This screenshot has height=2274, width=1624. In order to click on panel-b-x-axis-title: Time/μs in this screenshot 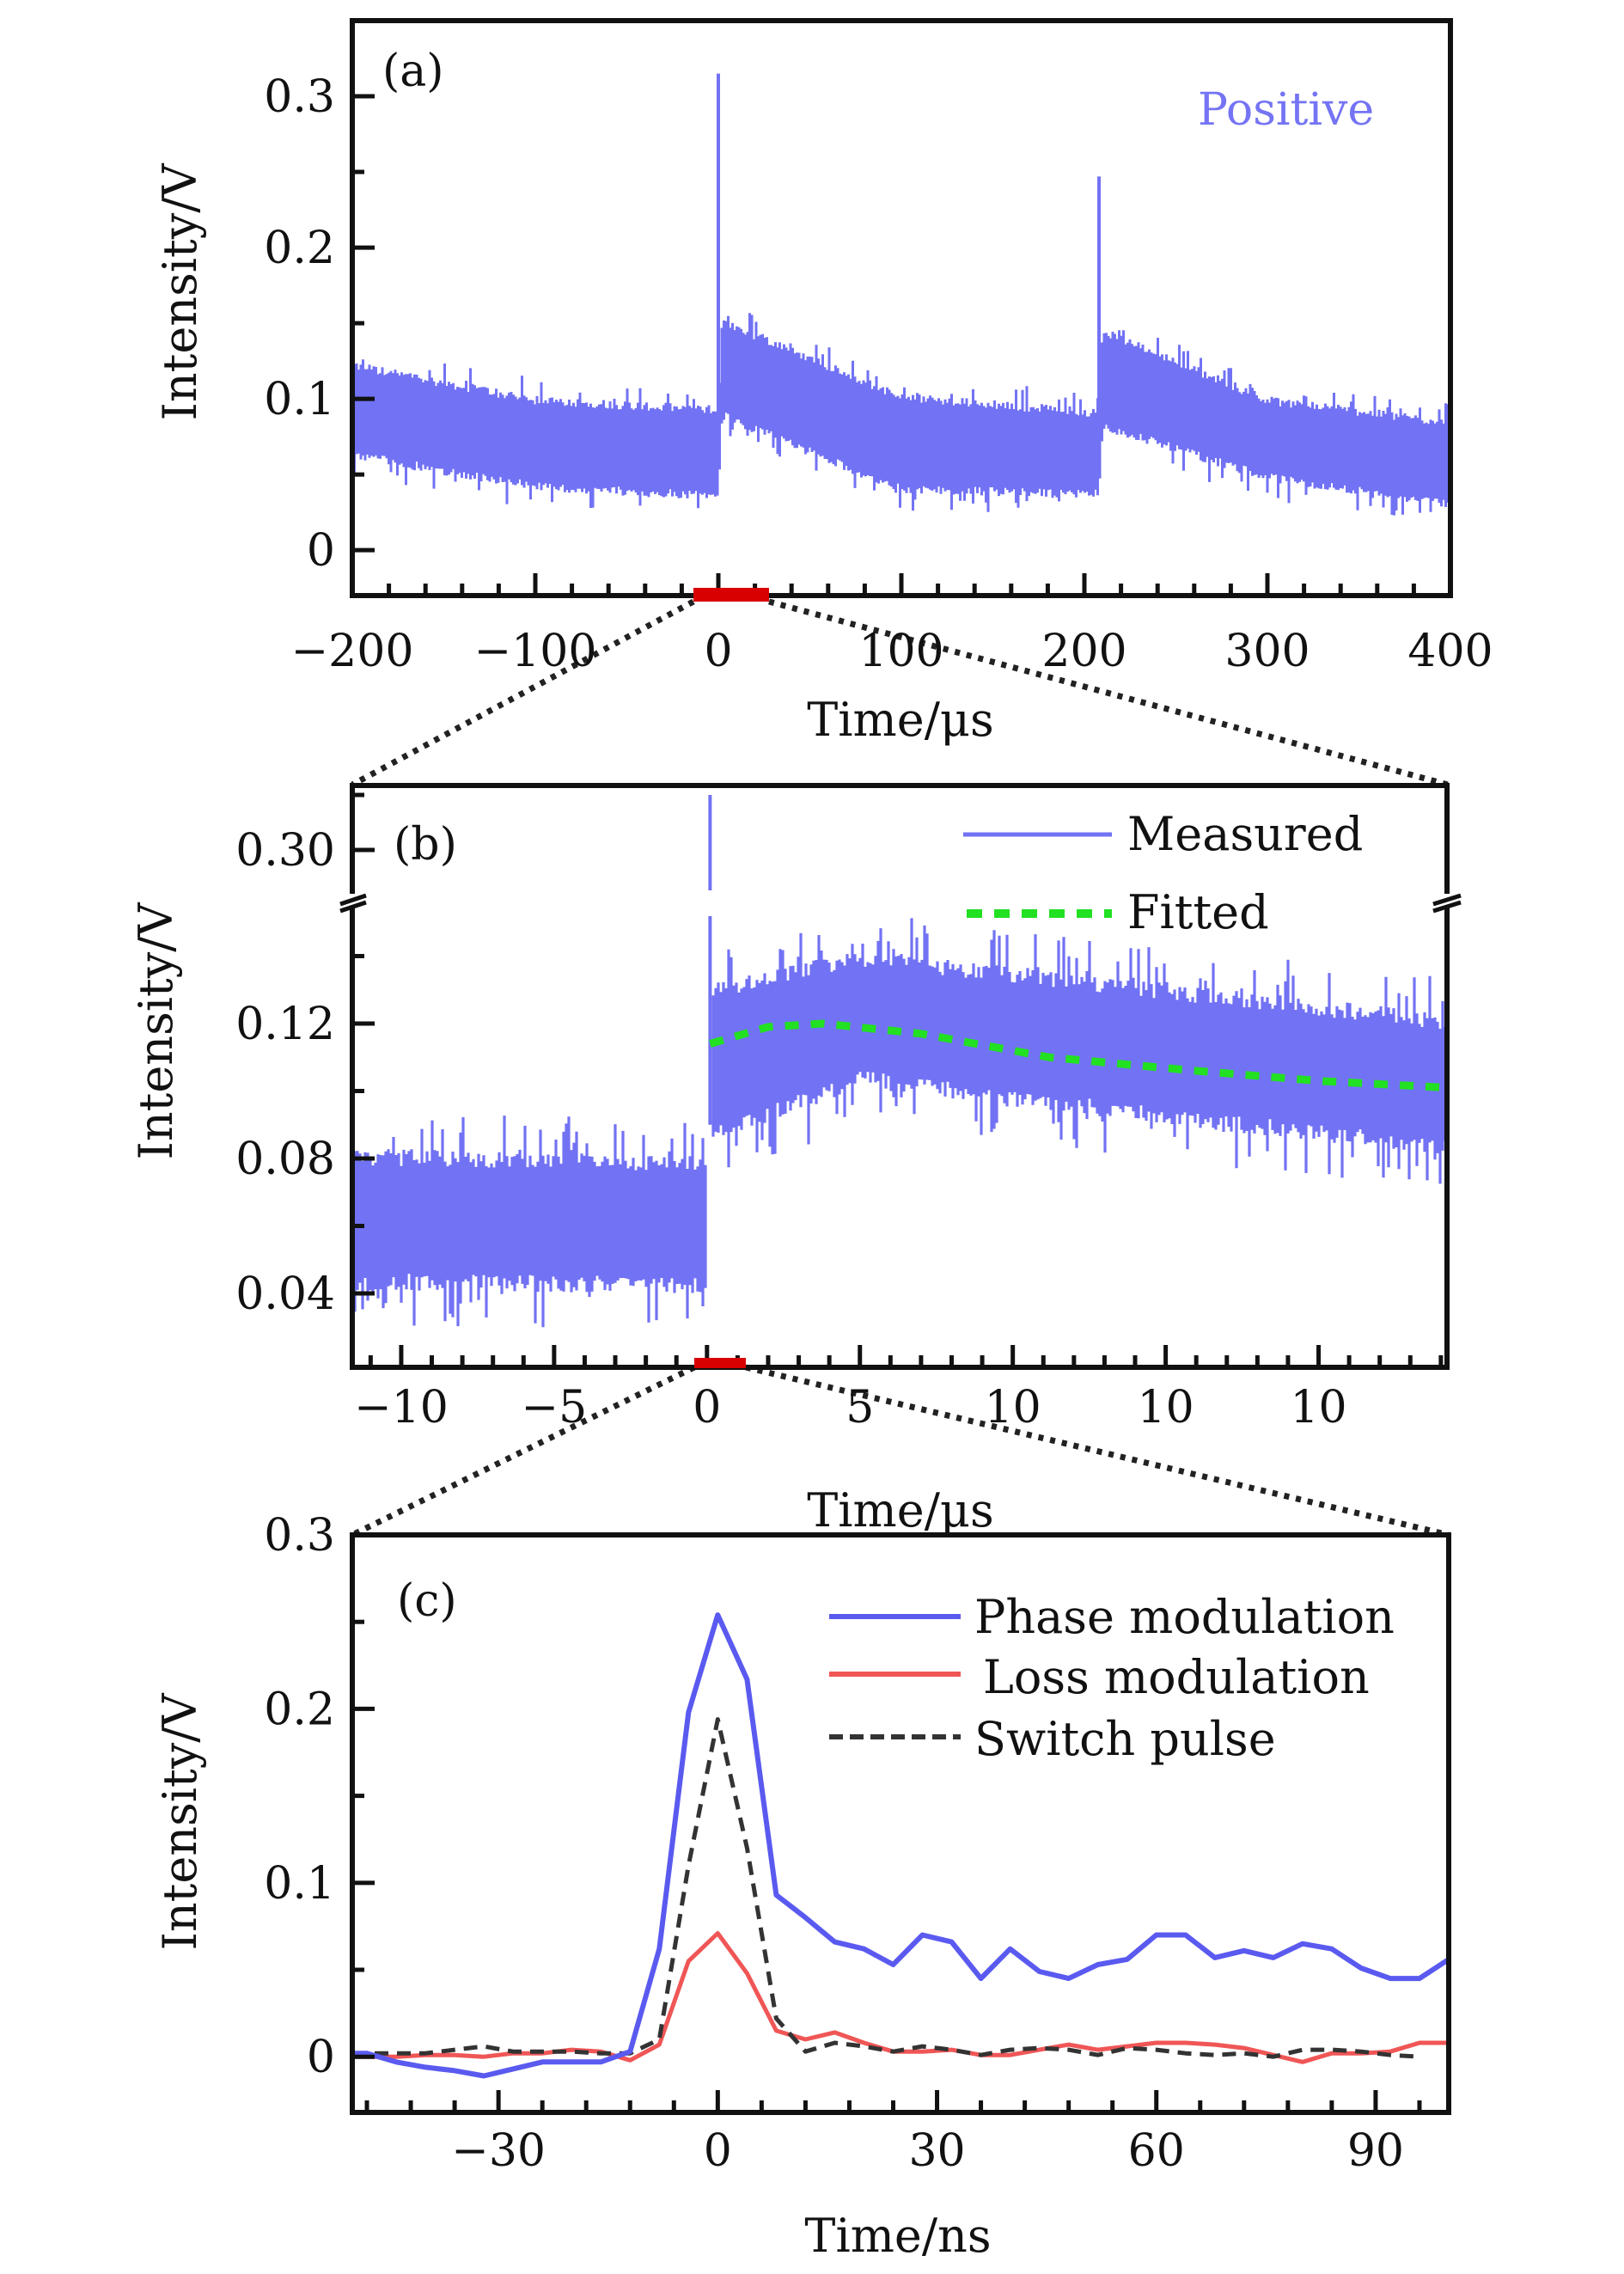, I will do `click(900, 1510)`.